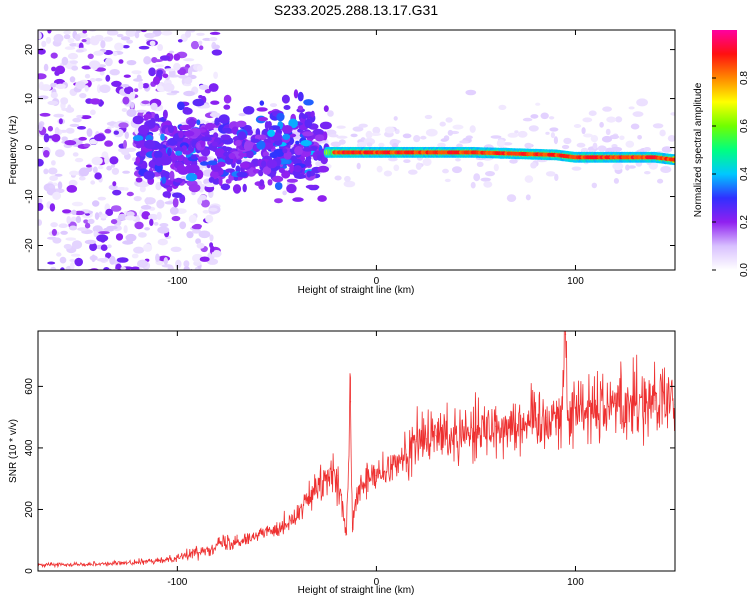 The height and width of the screenshot is (600, 750). Describe the element at coordinates (377, 582) in the screenshot. I see `snr-x-tick-label: 0` at that location.